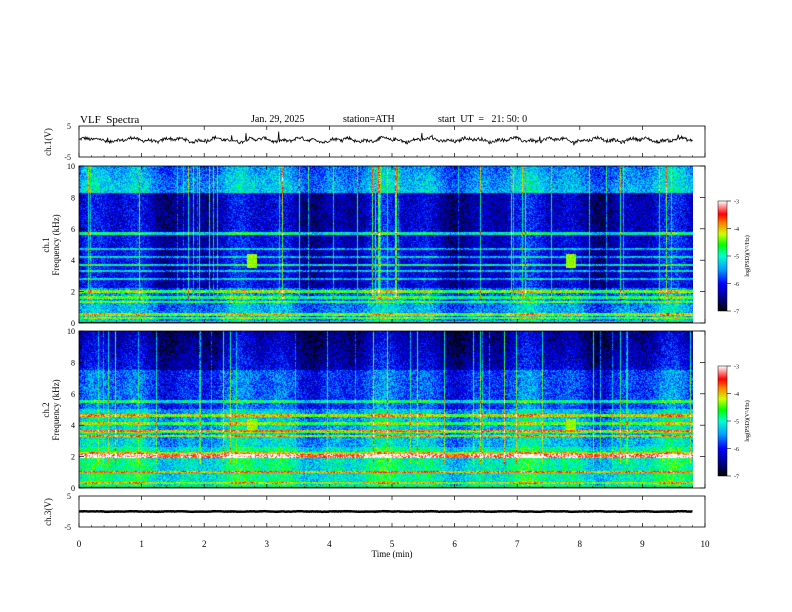  What do you see at coordinates (517, 544) in the screenshot?
I see `x-tick-label: 7` at bounding box center [517, 544].